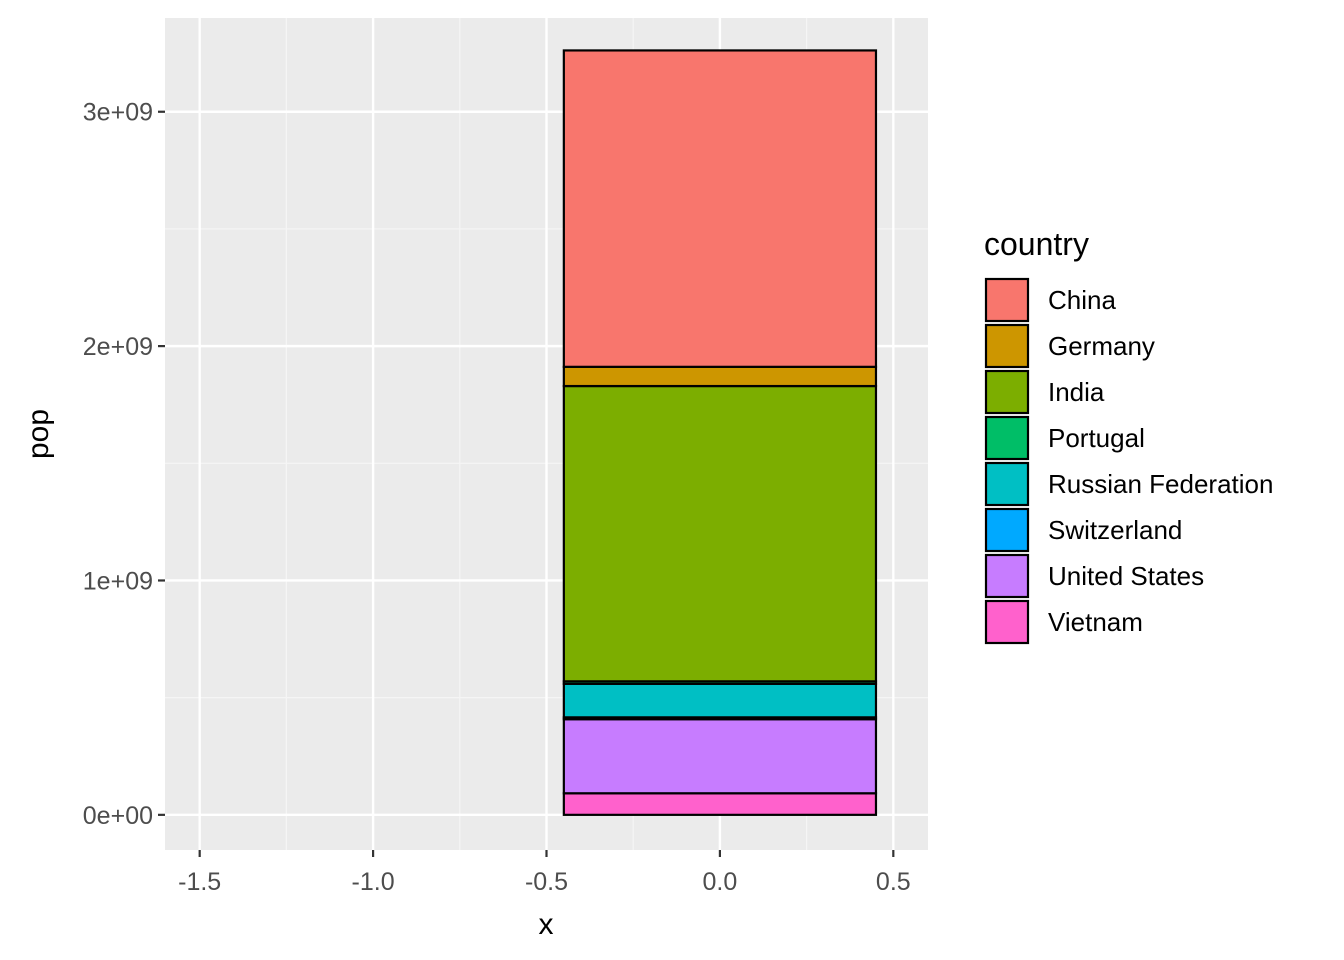 This screenshot has width=1344, height=960. I want to click on legend-label: Germany, so click(1101, 346).